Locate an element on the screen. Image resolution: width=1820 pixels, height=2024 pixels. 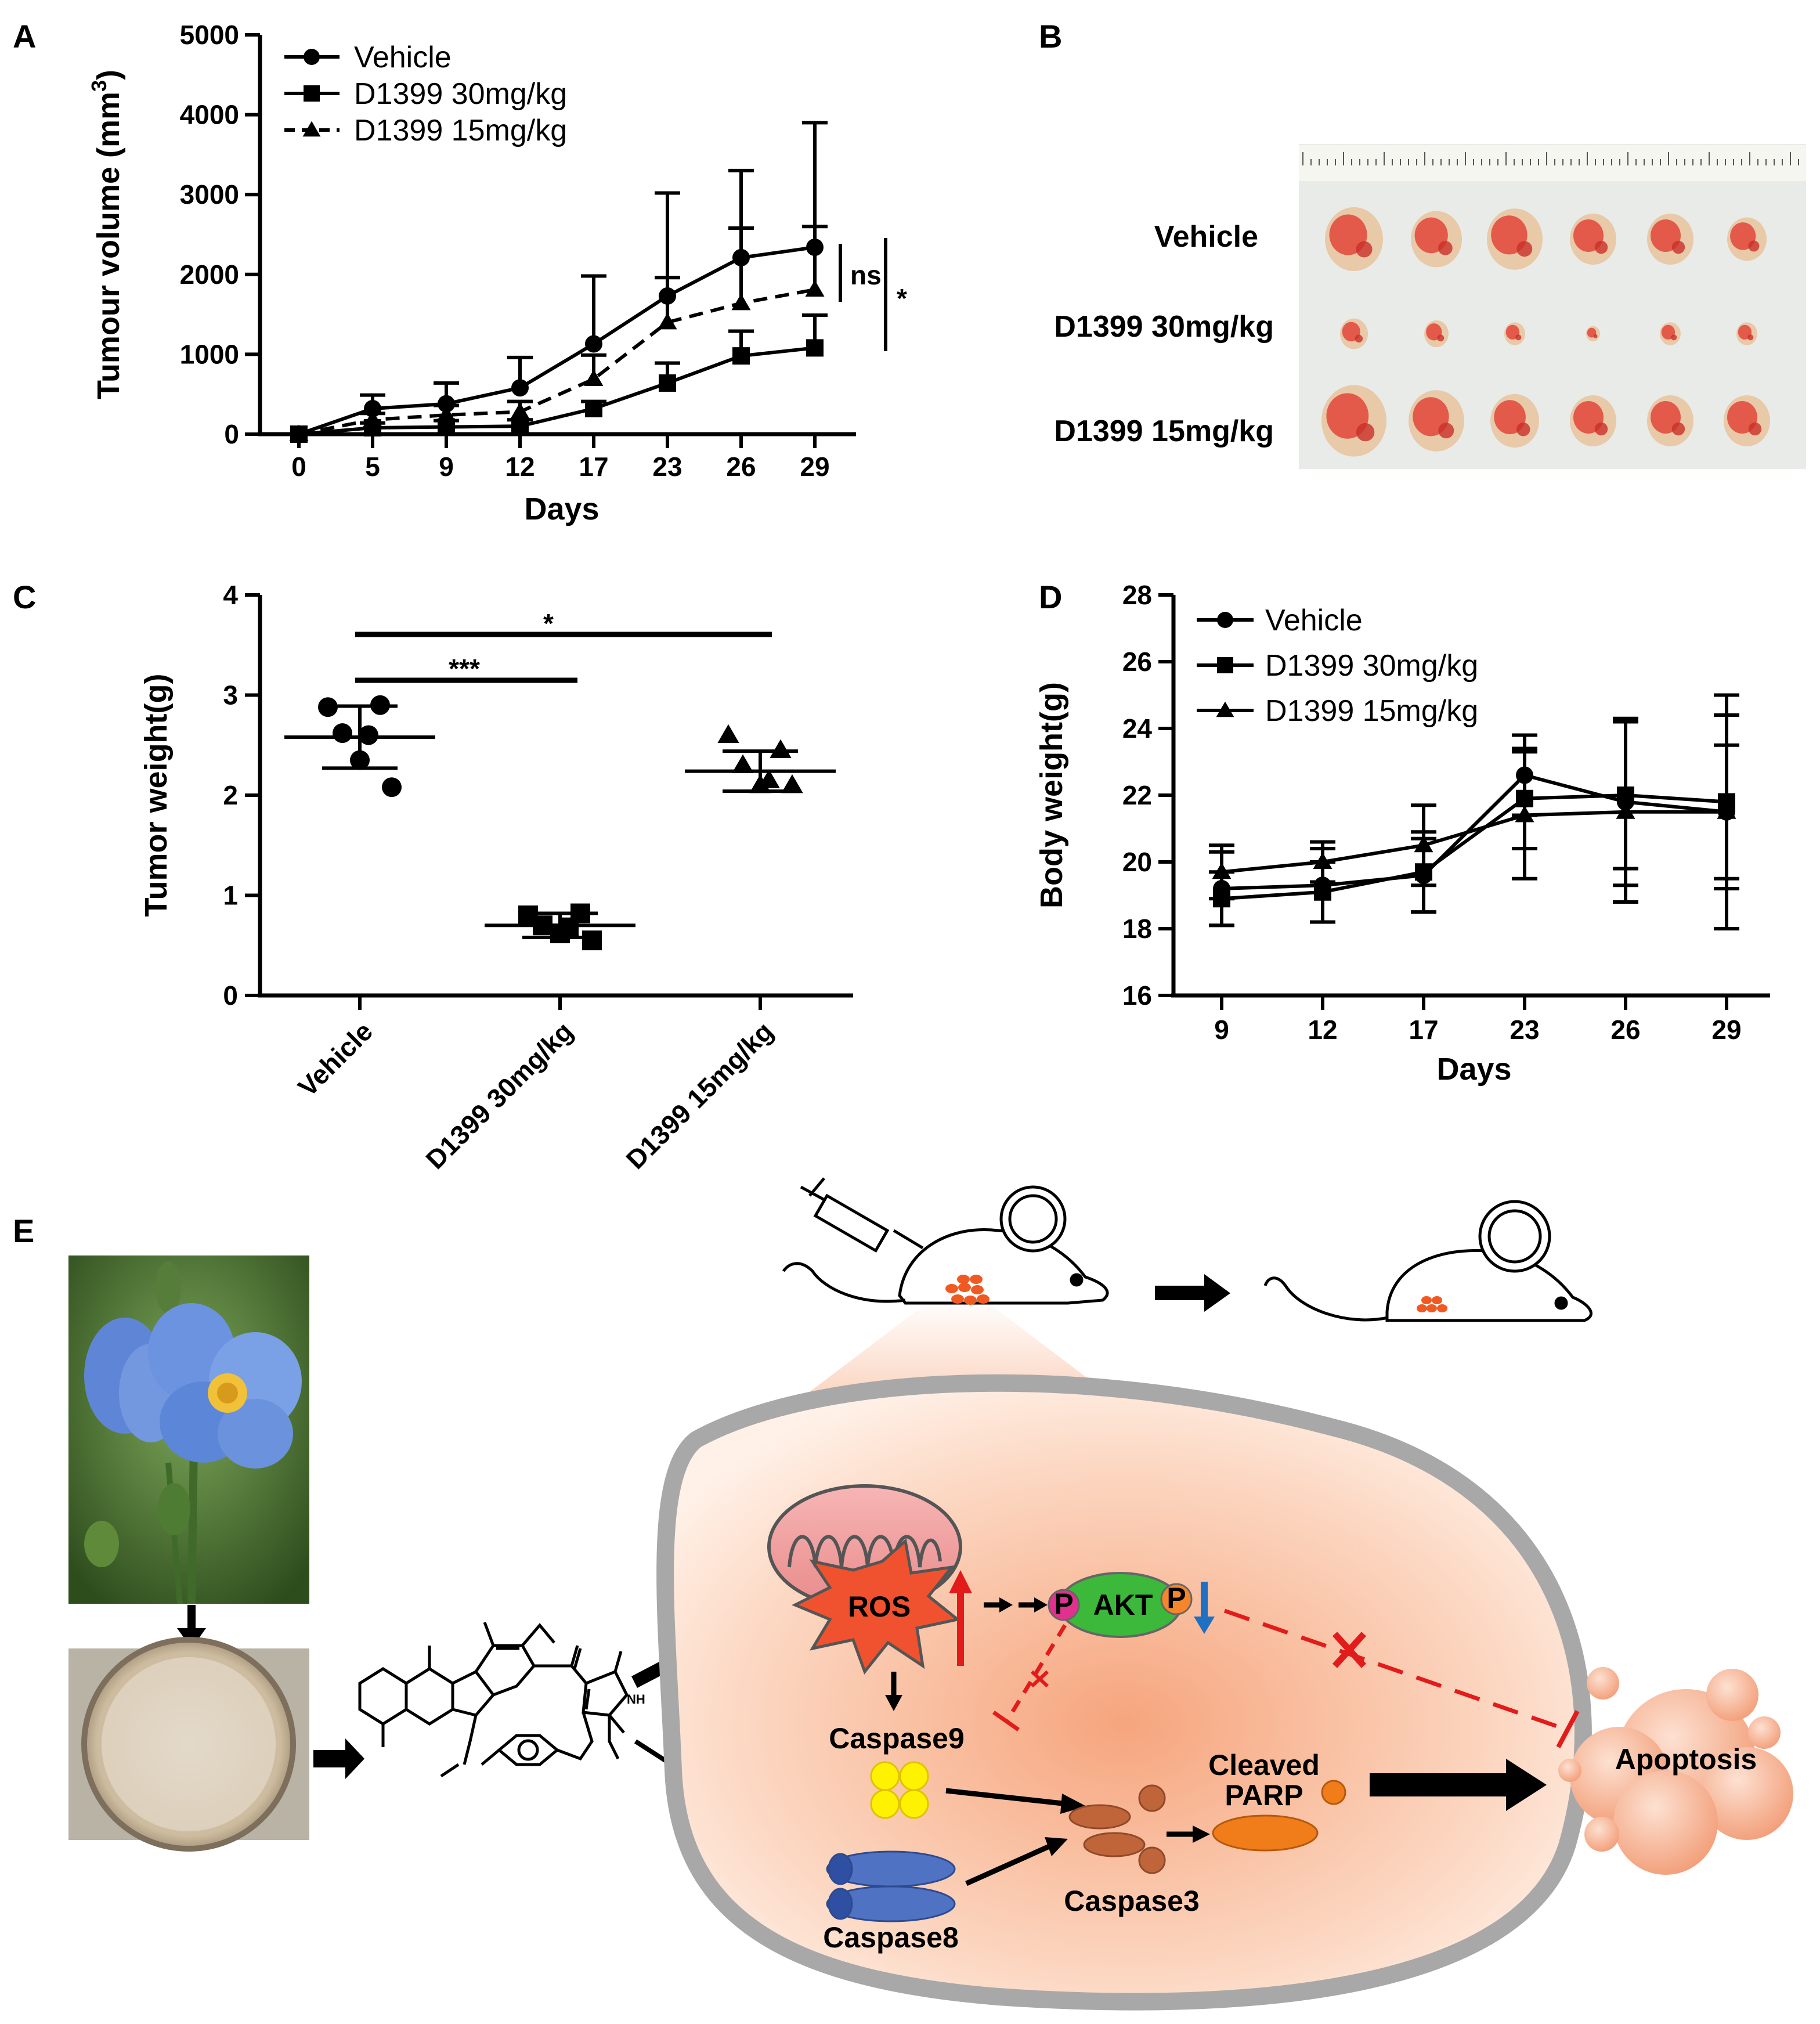
b-row-label-vehicle: Vehicle is located at coordinates (1206, 237).